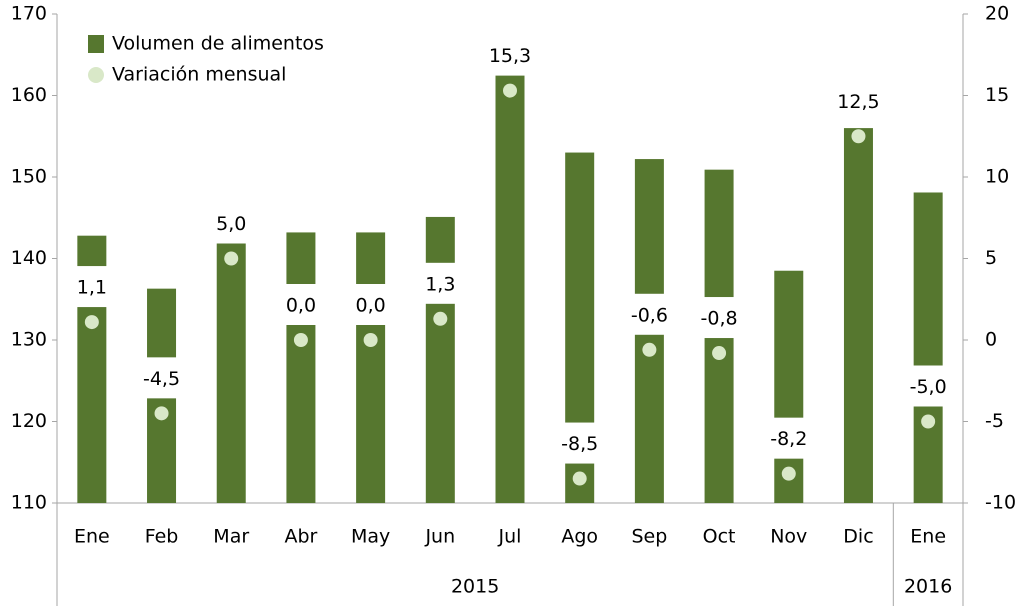 This screenshot has height=610, width=1024. What do you see at coordinates (29, 95) in the screenshot?
I see `y-tick-label: 160` at bounding box center [29, 95].